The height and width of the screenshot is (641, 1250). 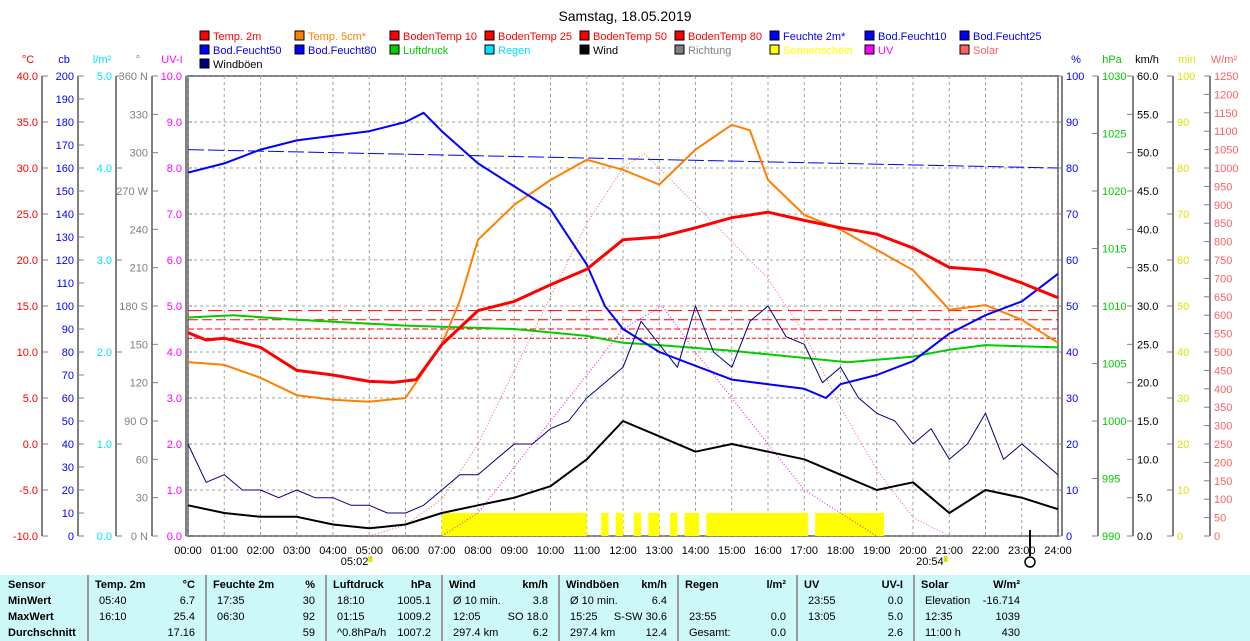 I want to click on table-cell-value: 12.4, so click(x=656, y=633).